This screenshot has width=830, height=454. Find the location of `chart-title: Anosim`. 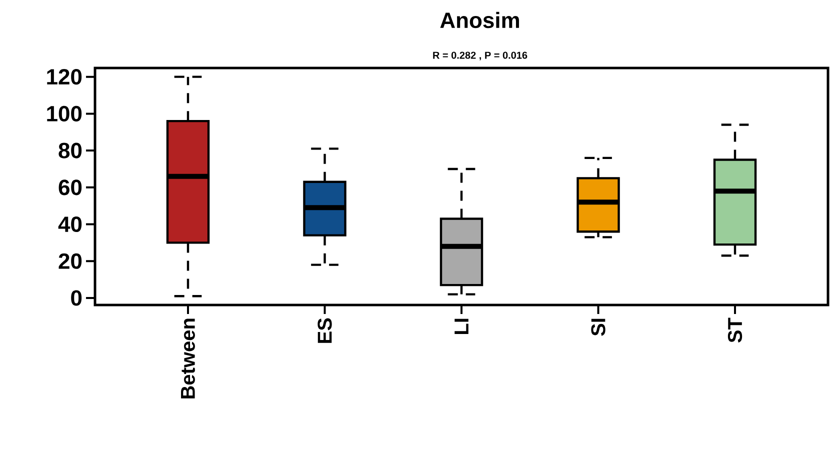

chart-title: Anosim is located at coordinates (479, 20).